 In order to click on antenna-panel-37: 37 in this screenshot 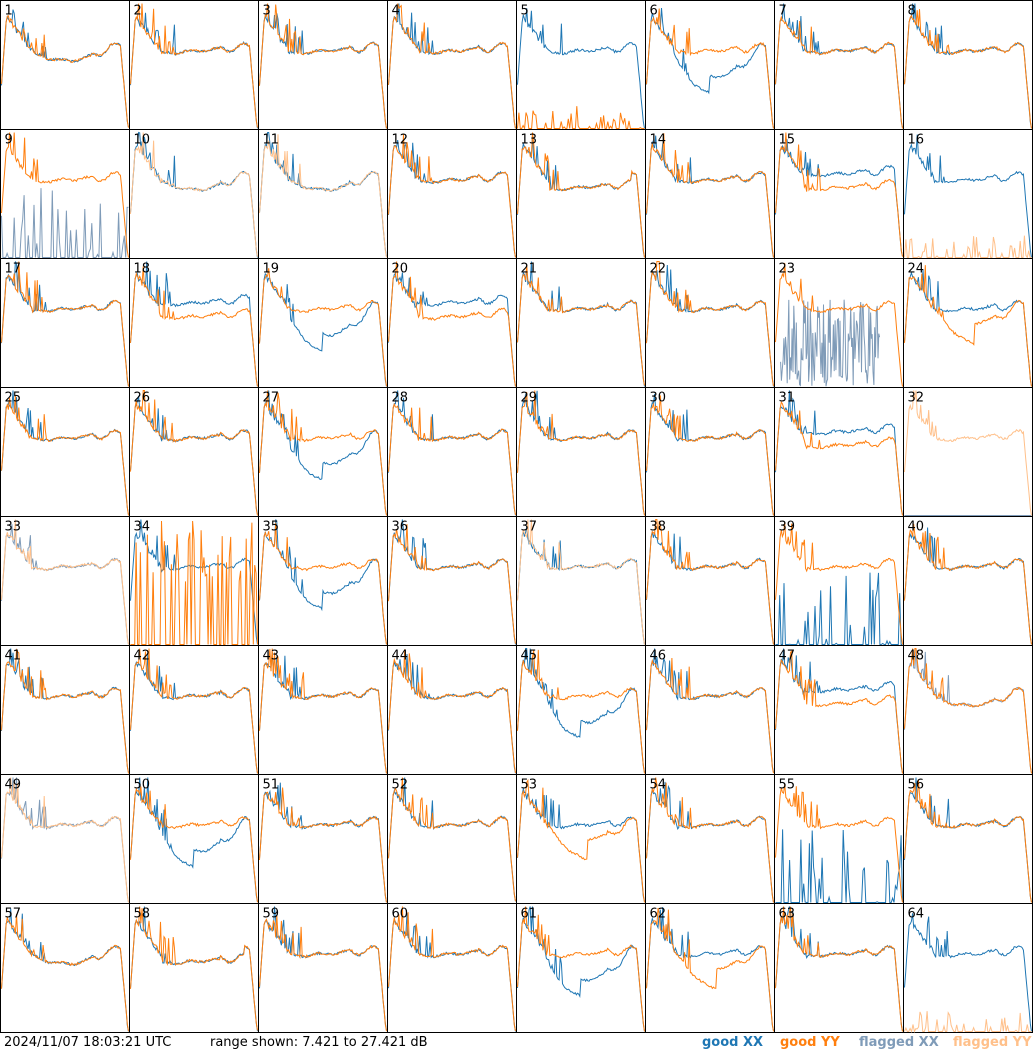, I will do `click(581, 581)`.